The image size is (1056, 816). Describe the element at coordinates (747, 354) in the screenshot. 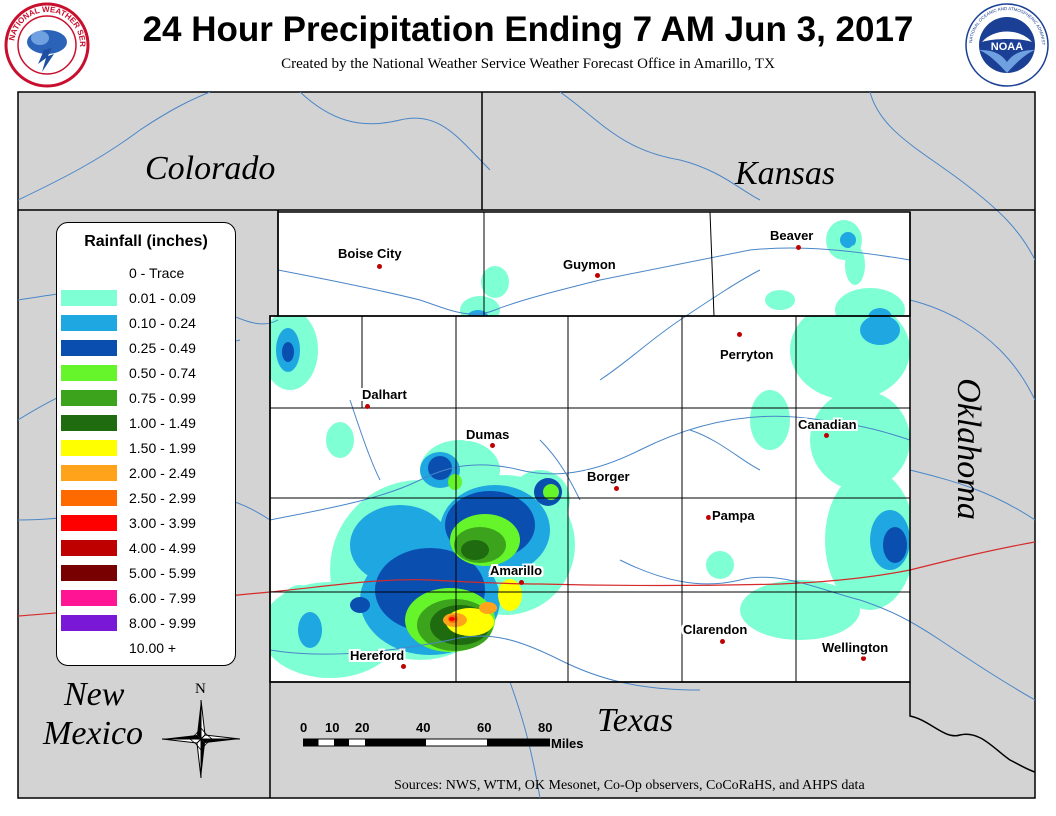

I see `city-label-perryton: Perryton` at that location.